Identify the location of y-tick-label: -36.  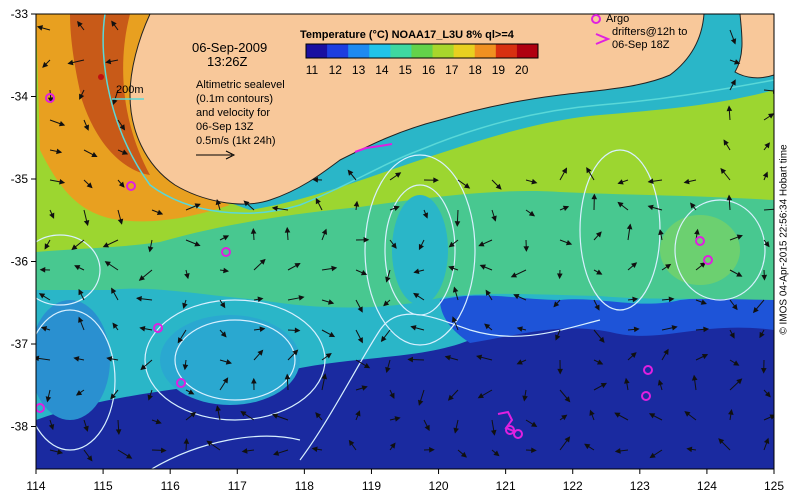
(20, 262).